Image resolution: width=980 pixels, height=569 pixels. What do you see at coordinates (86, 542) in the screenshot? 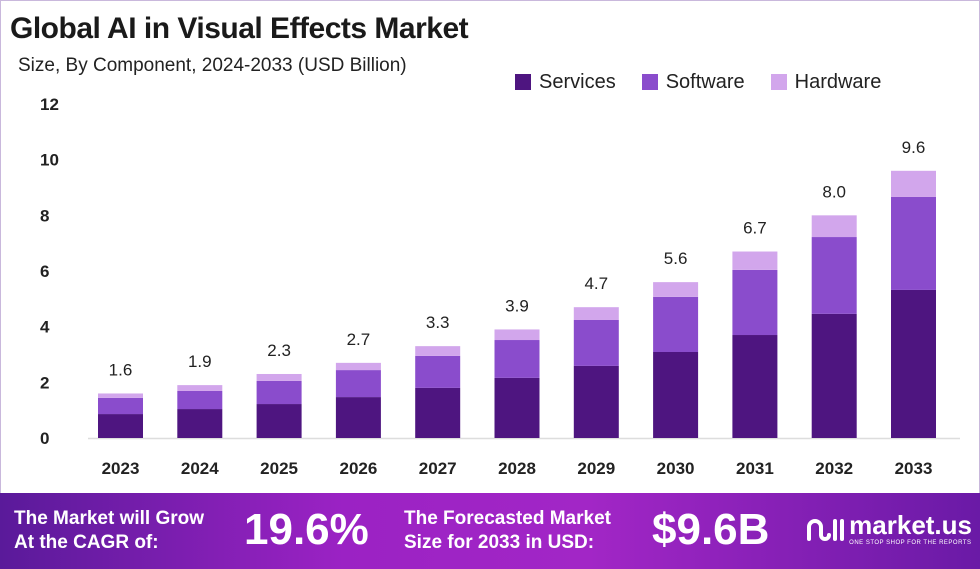
I see `cagr-label-line: At the CAGR of:` at bounding box center [86, 542].